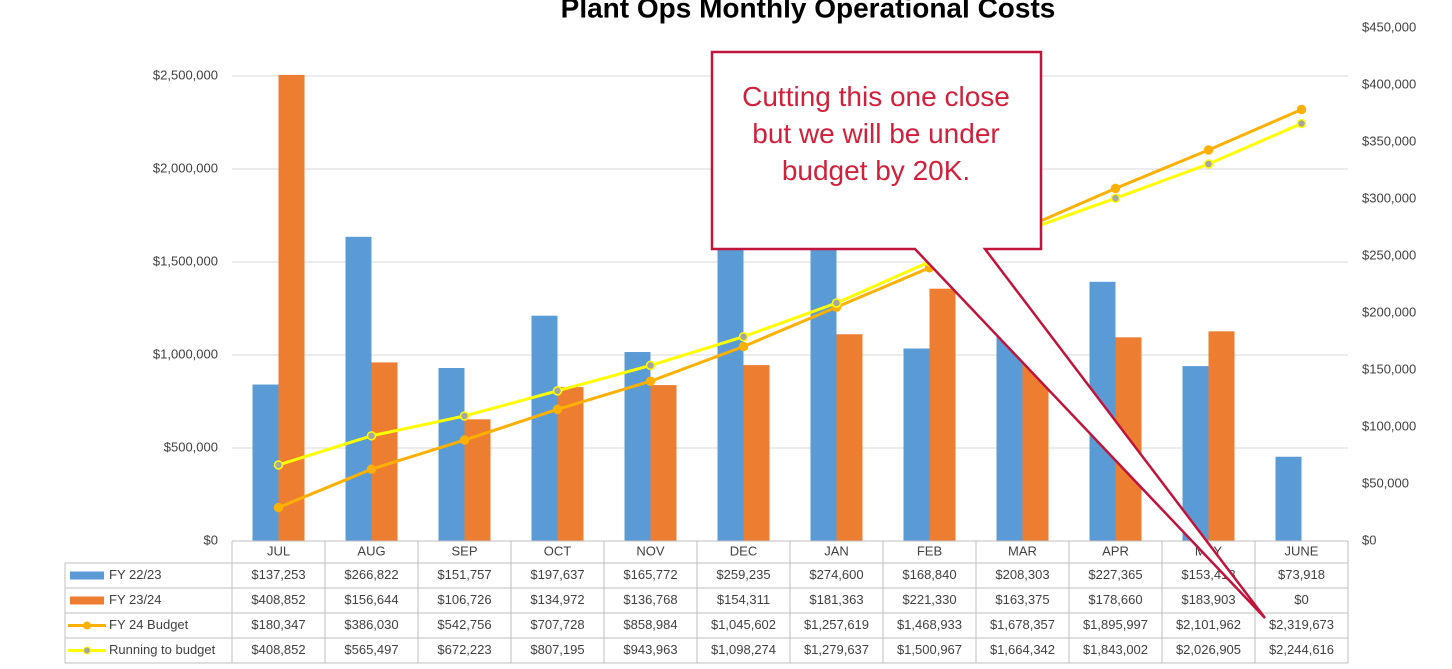  I want to click on y2-tick-label: $400,000, so click(1389, 83).